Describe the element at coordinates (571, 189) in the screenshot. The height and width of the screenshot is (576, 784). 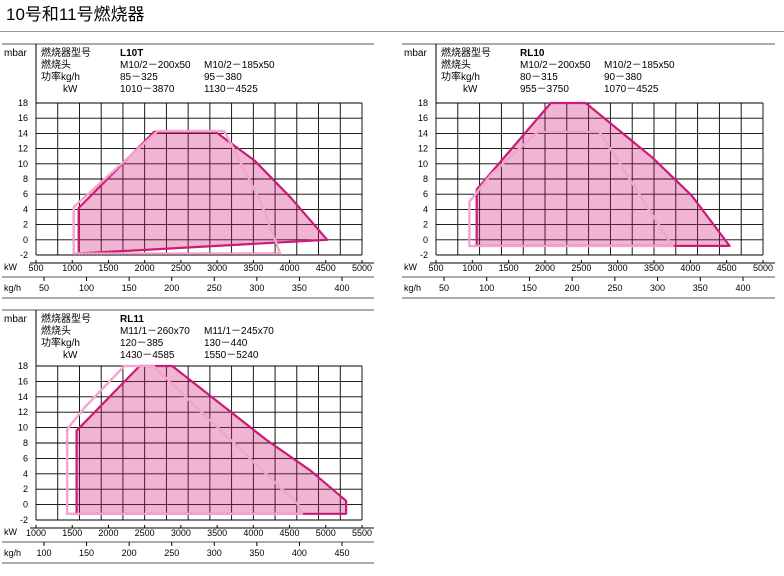
I see `working-range-dotted` at that location.